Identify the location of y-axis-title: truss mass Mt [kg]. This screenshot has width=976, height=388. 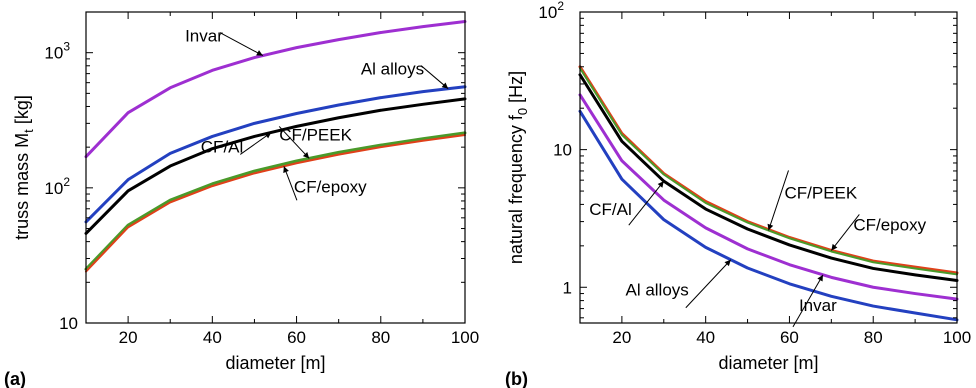
(24, 167).